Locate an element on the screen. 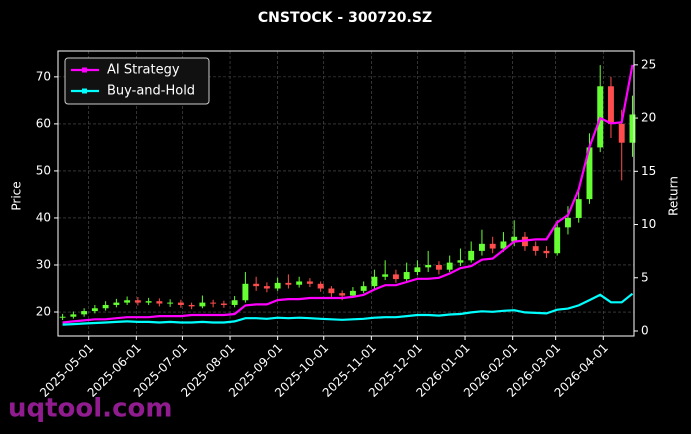 Image resolution: width=691 pixels, height=434 pixels. series-line is located at coordinates (348, 309).